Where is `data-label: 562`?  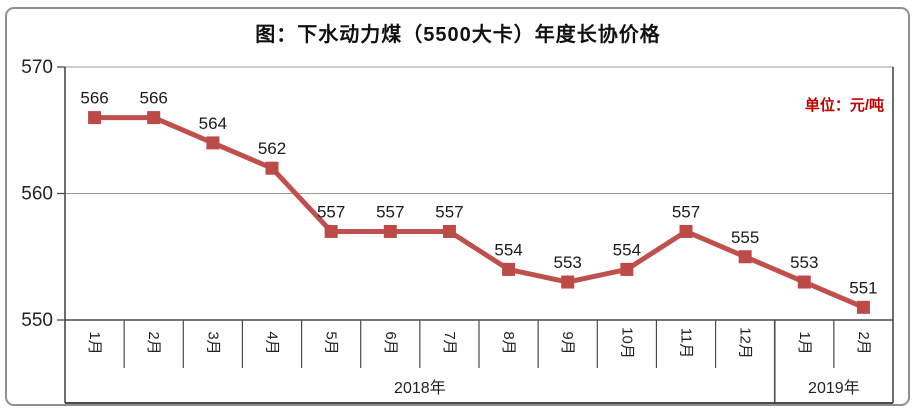 data-label: 562 is located at coordinates (272, 148).